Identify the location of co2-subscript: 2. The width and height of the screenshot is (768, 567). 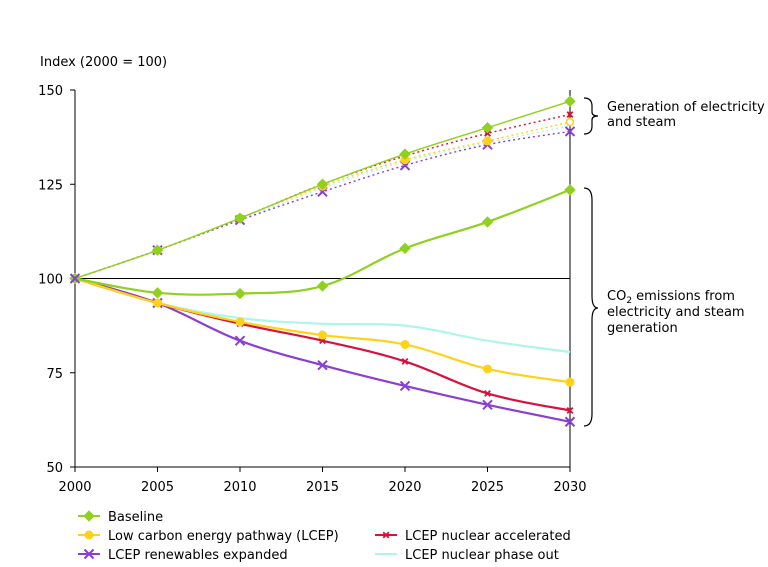
(629, 301).